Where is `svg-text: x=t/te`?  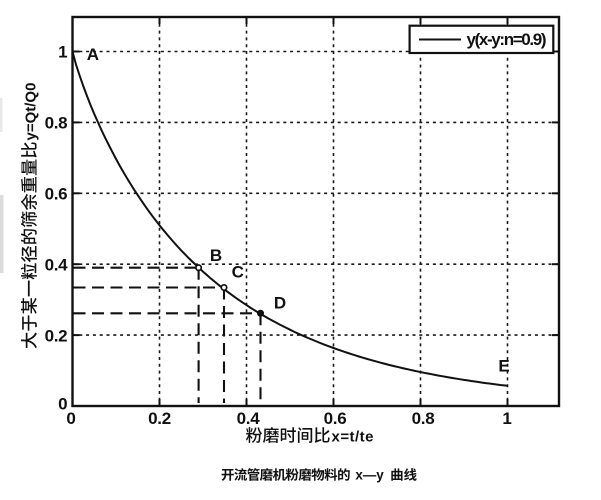
svg-text: x=t/te is located at coordinates (353, 437).